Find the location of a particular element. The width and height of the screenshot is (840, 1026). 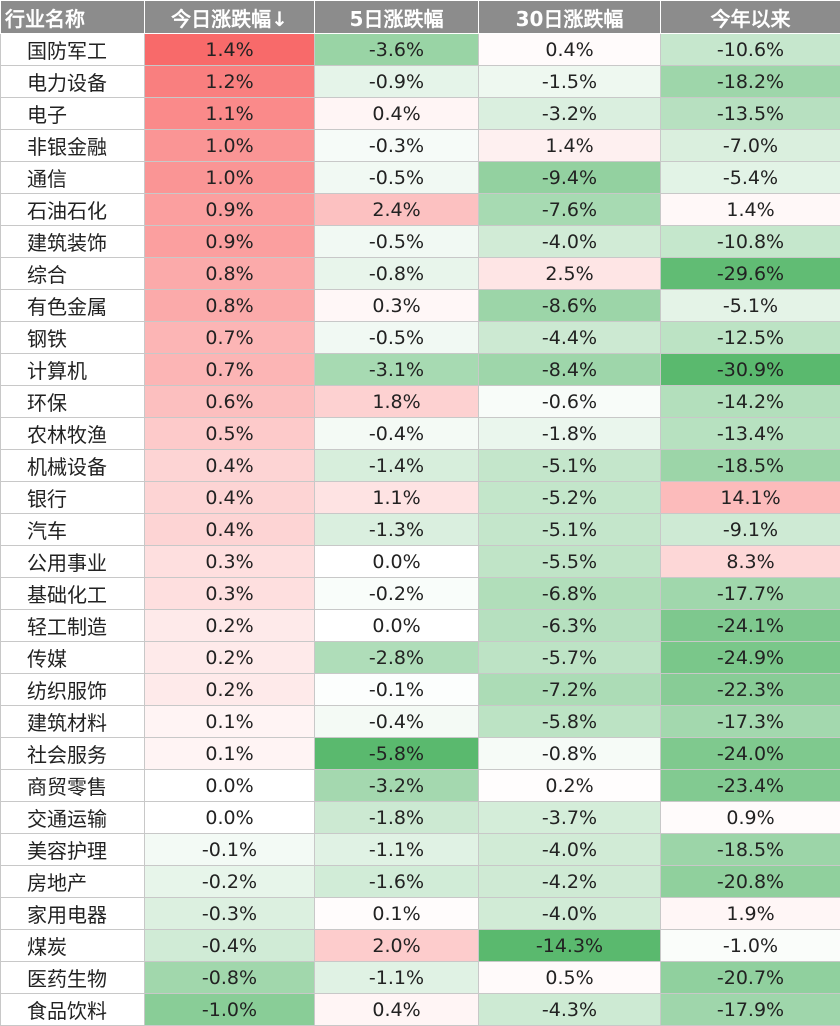

header-industry-name: 行业名称 is located at coordinates (73, 17).